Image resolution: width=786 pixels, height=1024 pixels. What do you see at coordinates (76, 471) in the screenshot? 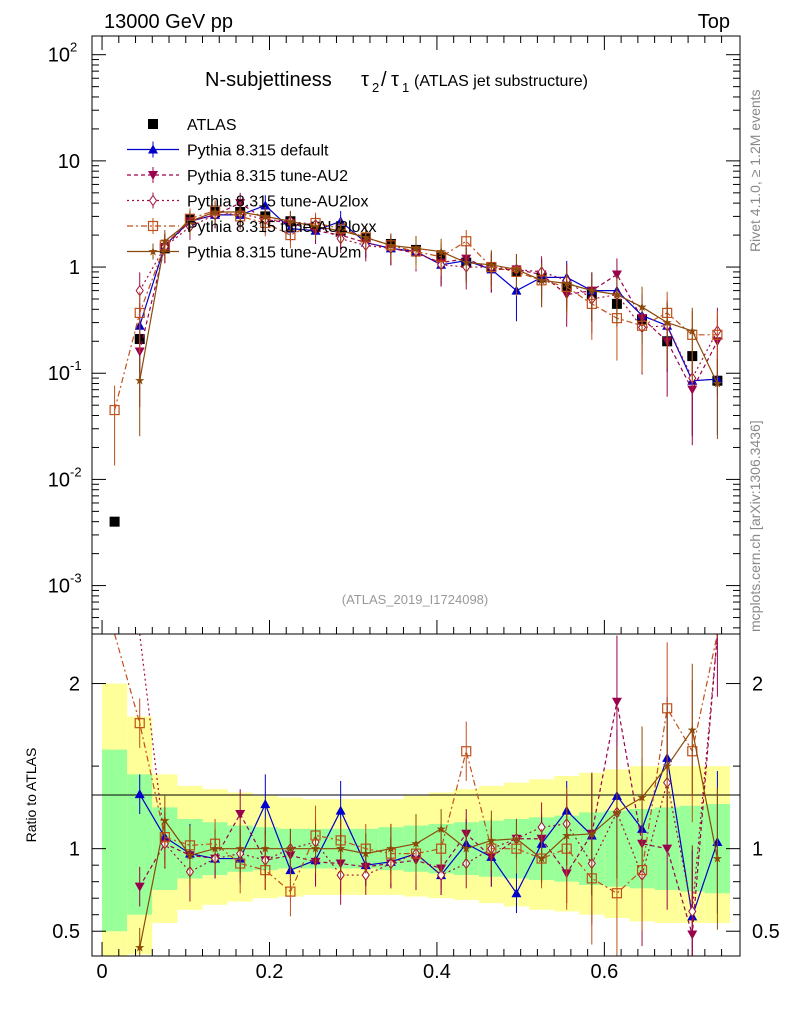
I see `main-y-tick-exponent: -2` at bounding box center [76, 471].